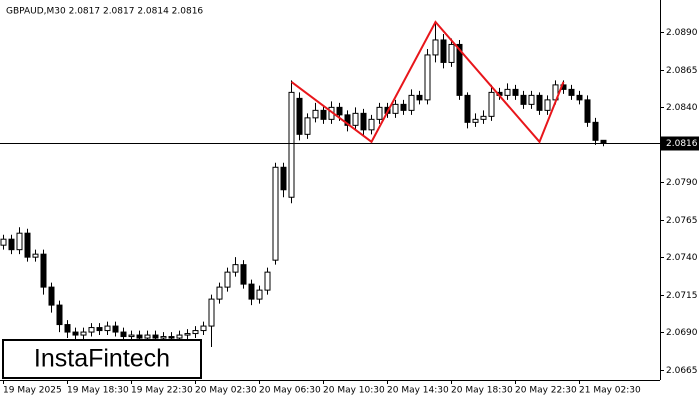 The width and height of the screenshot is (700, 400). What do you see at coordinates (290, 391) in the screenshot?
I see `x-tick-label: 20 May 06:30` at bounding box center [290, 391].